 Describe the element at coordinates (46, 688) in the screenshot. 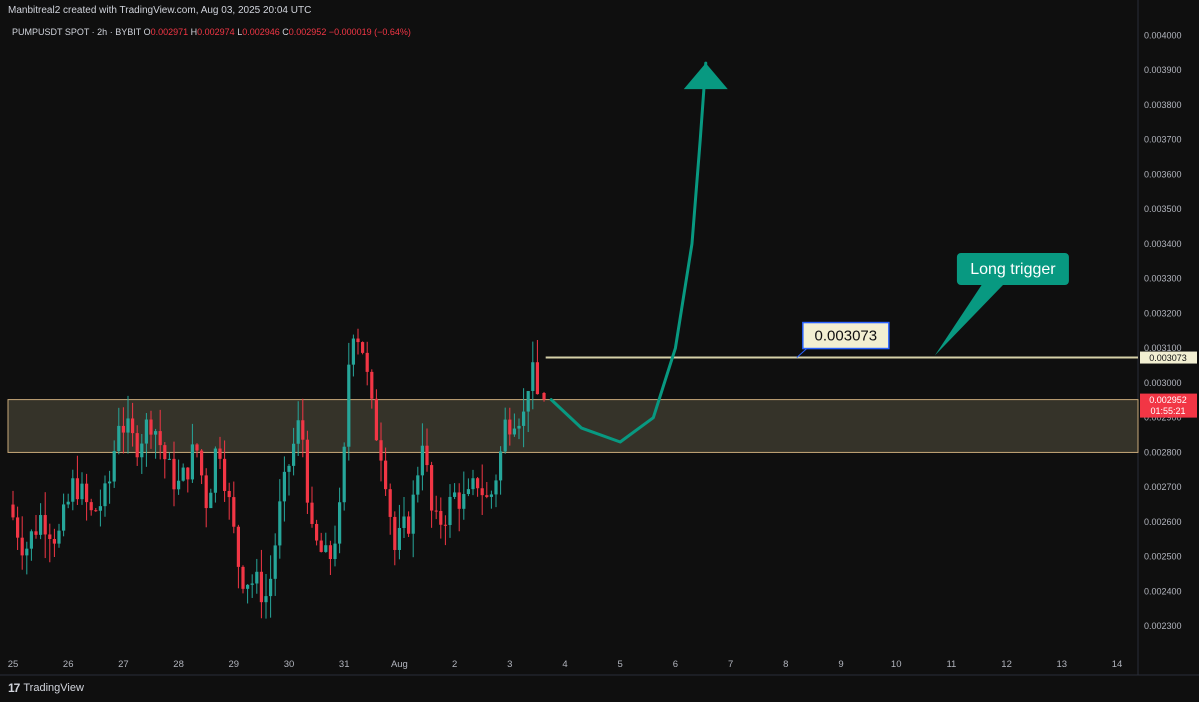

I see `footer-brand: 17 TradingView` at that location.